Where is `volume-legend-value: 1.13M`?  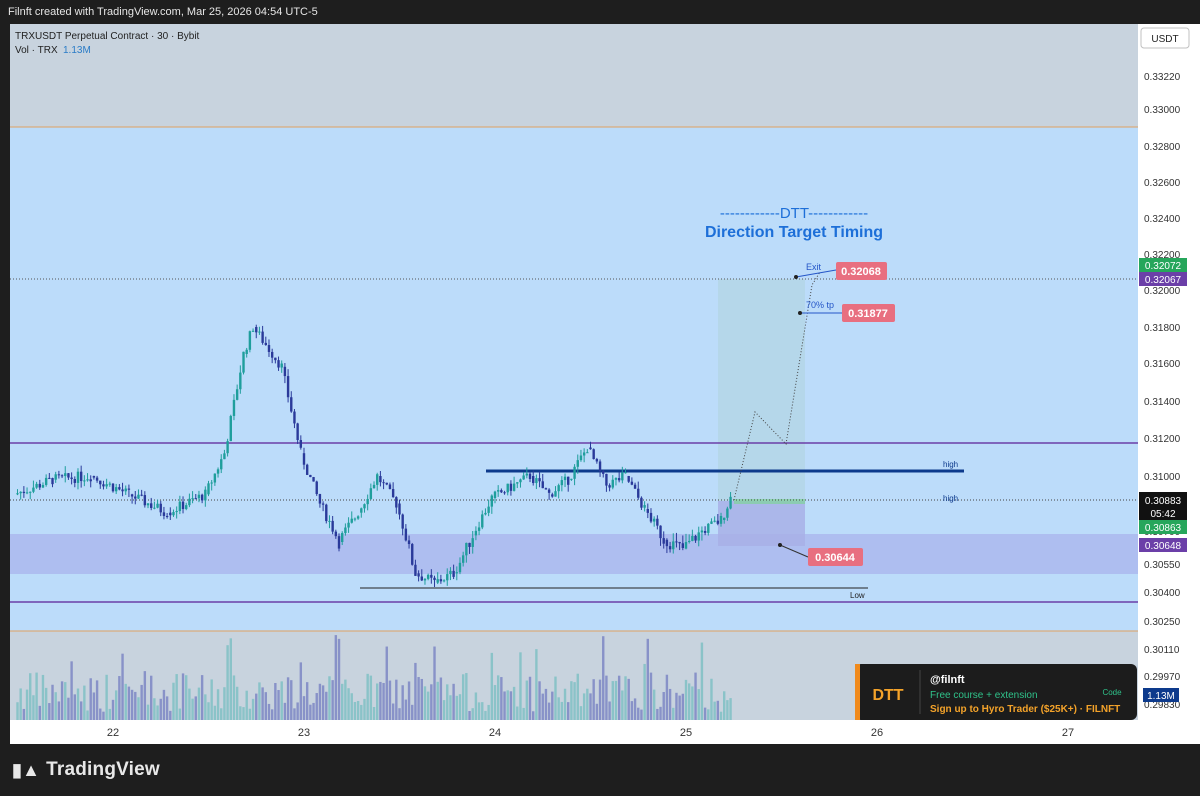 volume-legend-value: 1.13M is located at coordinates (77, 50).